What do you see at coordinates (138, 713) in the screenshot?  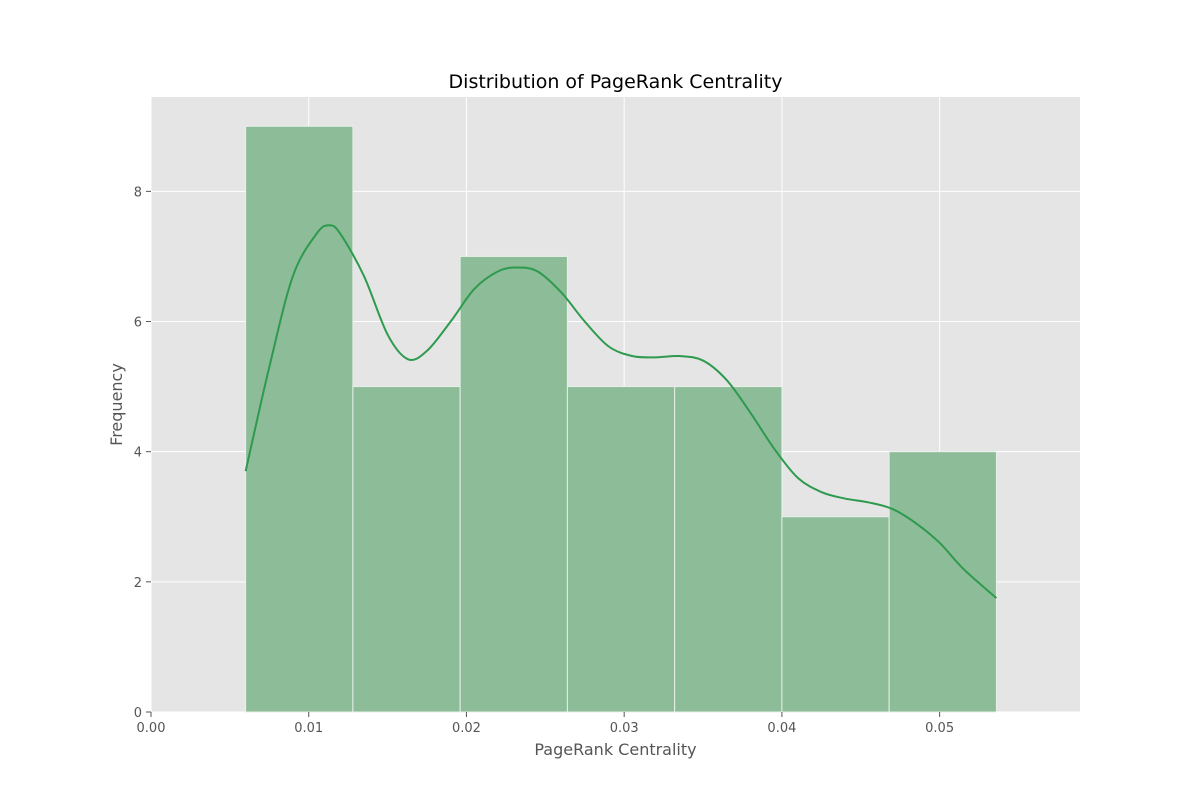 I see `y-tick-label-0: 0` at bounding box center [138, 713].